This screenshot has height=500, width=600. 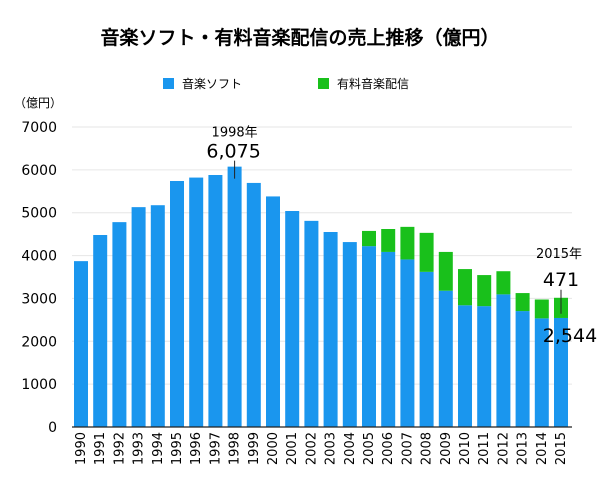 I want to click on x-tick-label: 2008, so click(x=427, y=448).